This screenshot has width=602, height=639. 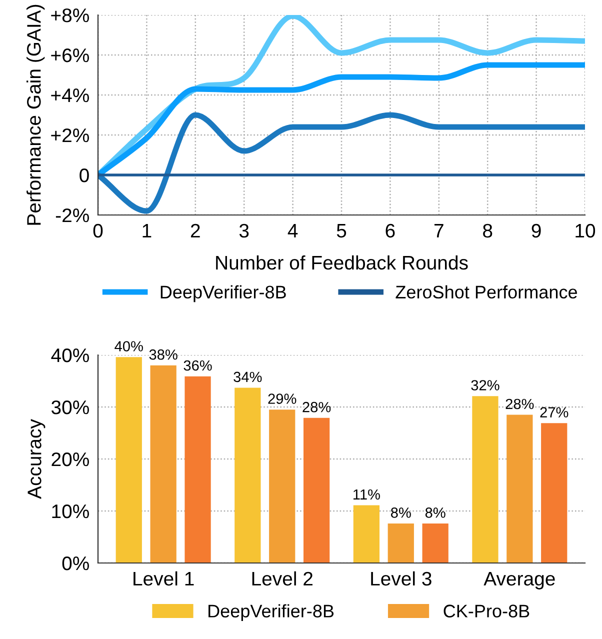 What do you see at coordinates (487, 231) in the screenshot?
I see `x-tick-label: 8` at bounding box center [487, 231].